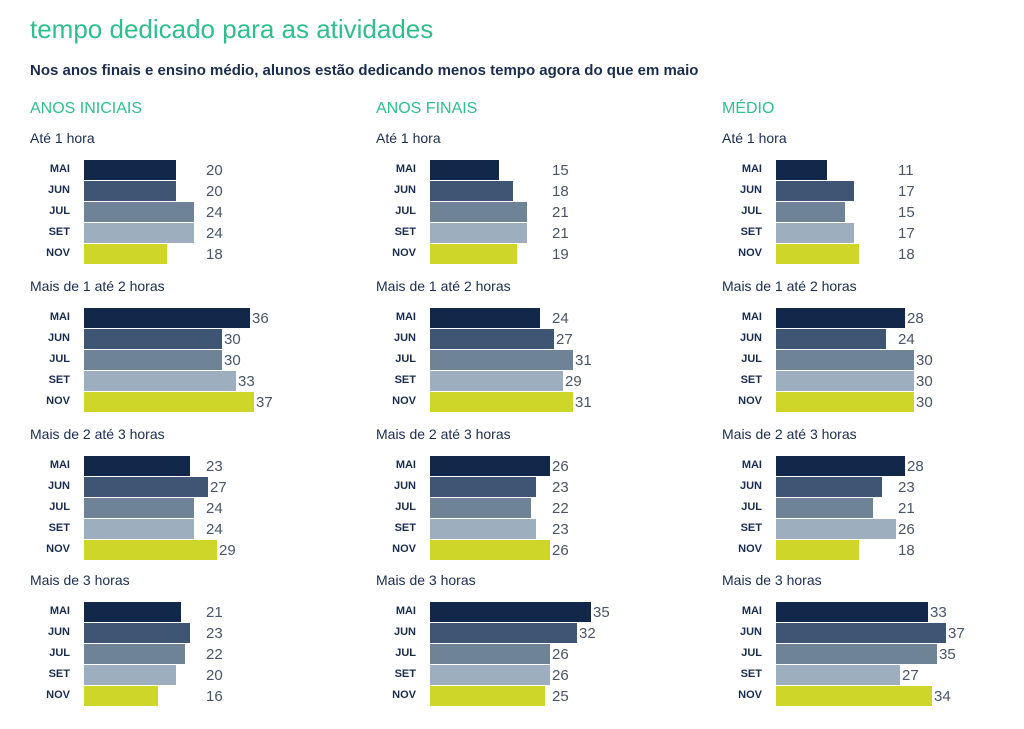 The width and height of the screenshot is (1024, 729). Describe the element at coordinates (232, 29) in the screenshot. I see `chart-title: tempo dedicado para as atividades` at that location.